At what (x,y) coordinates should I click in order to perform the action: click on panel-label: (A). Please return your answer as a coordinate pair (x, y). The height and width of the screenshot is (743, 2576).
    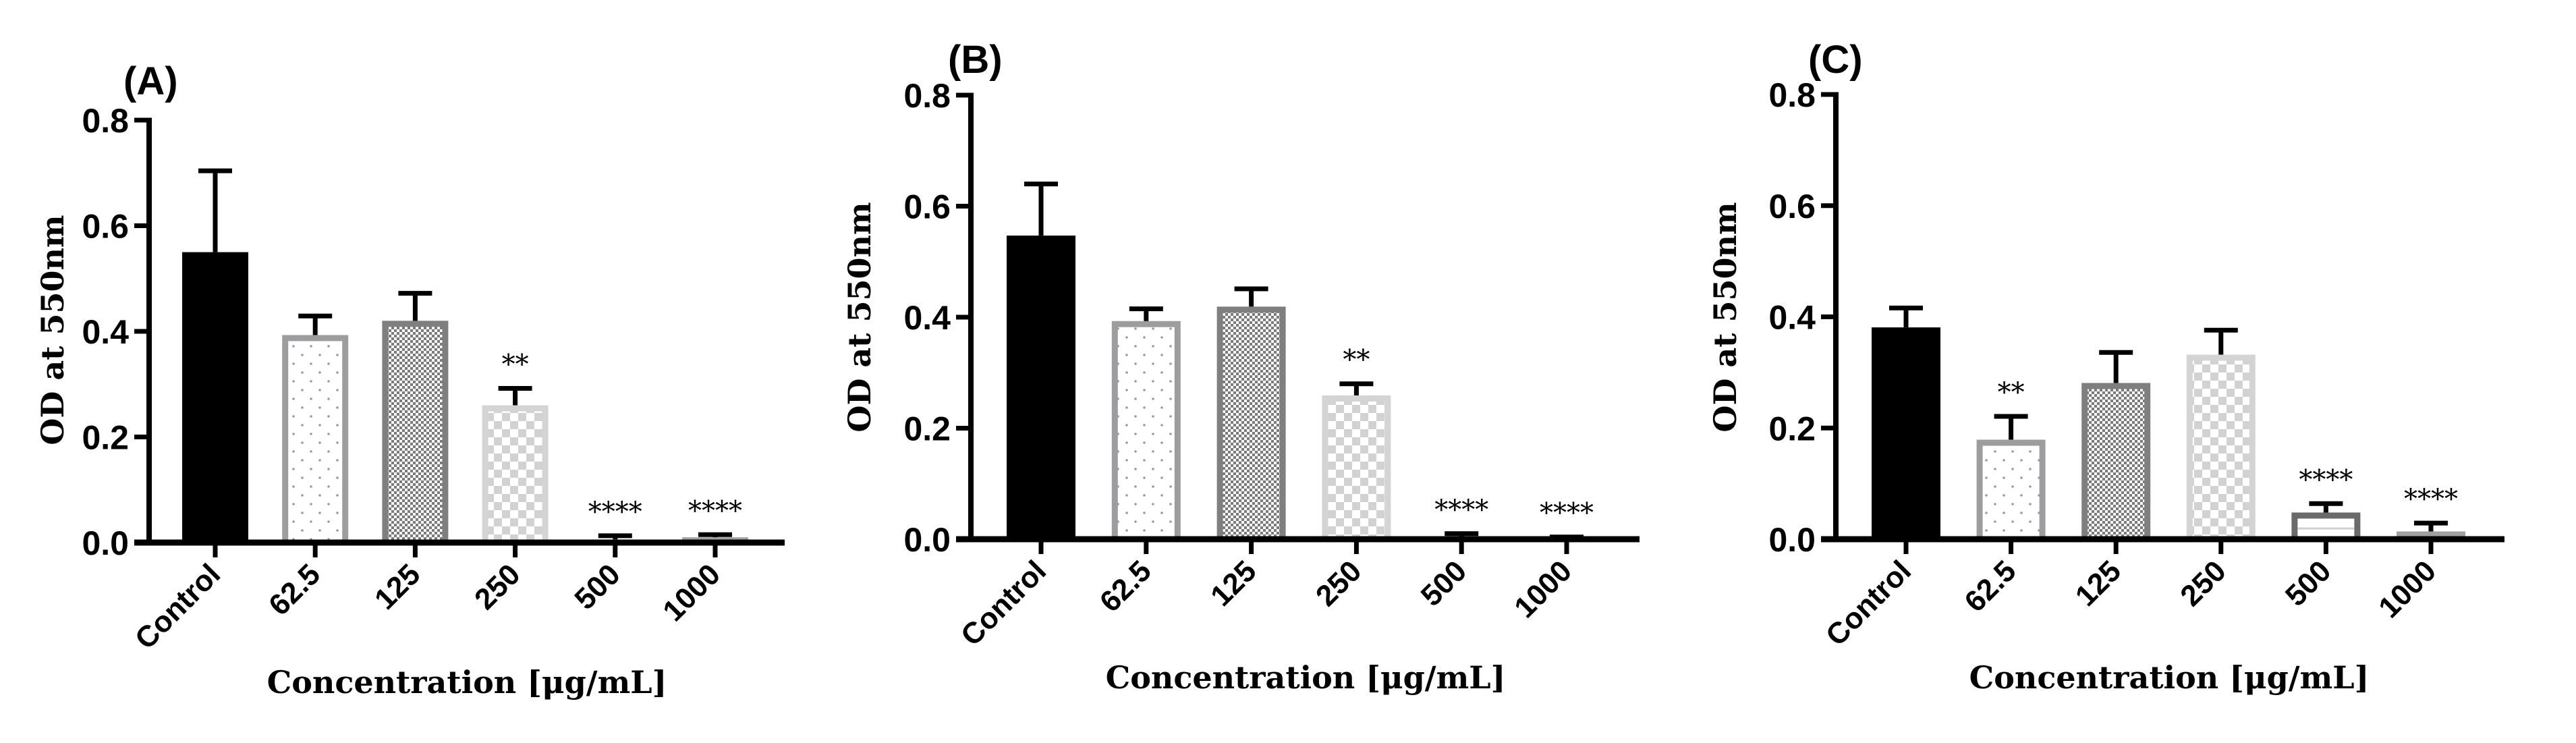
    Looking at the image, I should click on (150, 81).